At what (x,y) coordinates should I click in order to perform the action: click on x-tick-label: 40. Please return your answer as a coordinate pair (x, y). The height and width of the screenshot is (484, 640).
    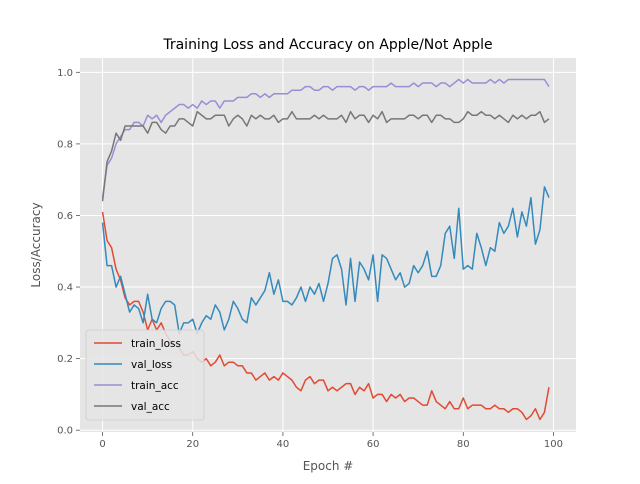
    Looking at the image, I should click on (283, 444).